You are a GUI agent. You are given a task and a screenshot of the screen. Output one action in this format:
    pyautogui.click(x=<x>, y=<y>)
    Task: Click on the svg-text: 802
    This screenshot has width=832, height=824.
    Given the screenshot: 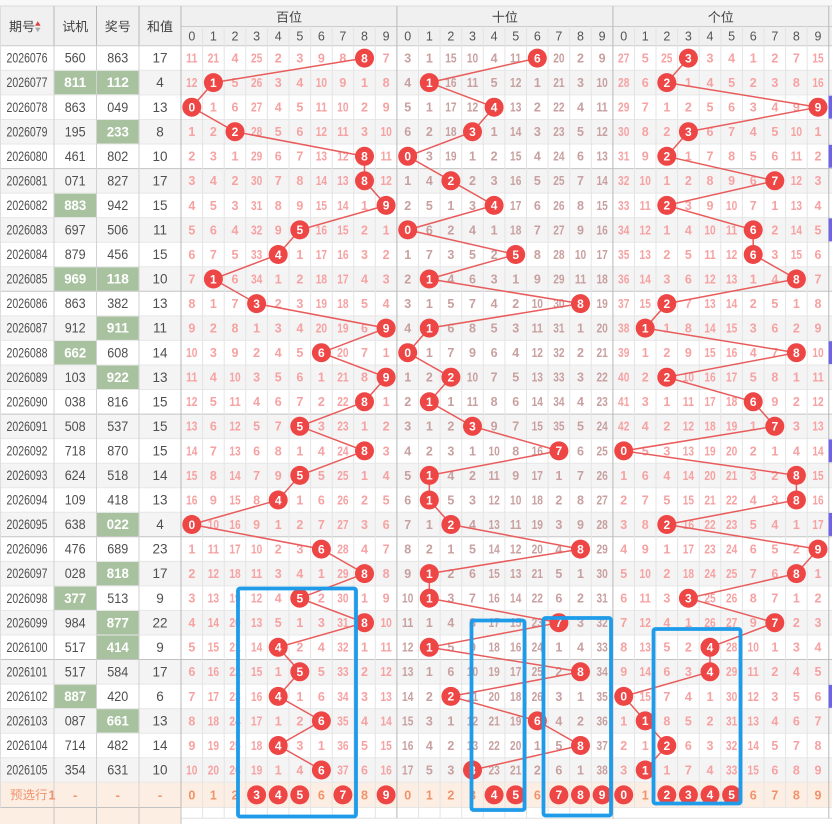 What is the action you would take?
    pyautogui.click(x=117, y=156)
    